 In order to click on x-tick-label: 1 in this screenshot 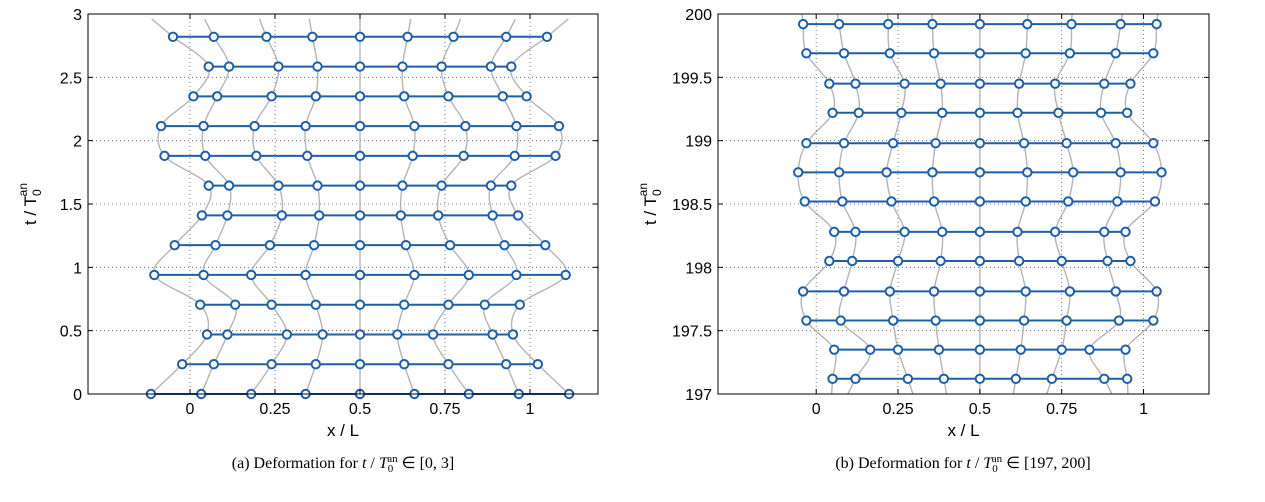, I will do `click(530, 409)`.